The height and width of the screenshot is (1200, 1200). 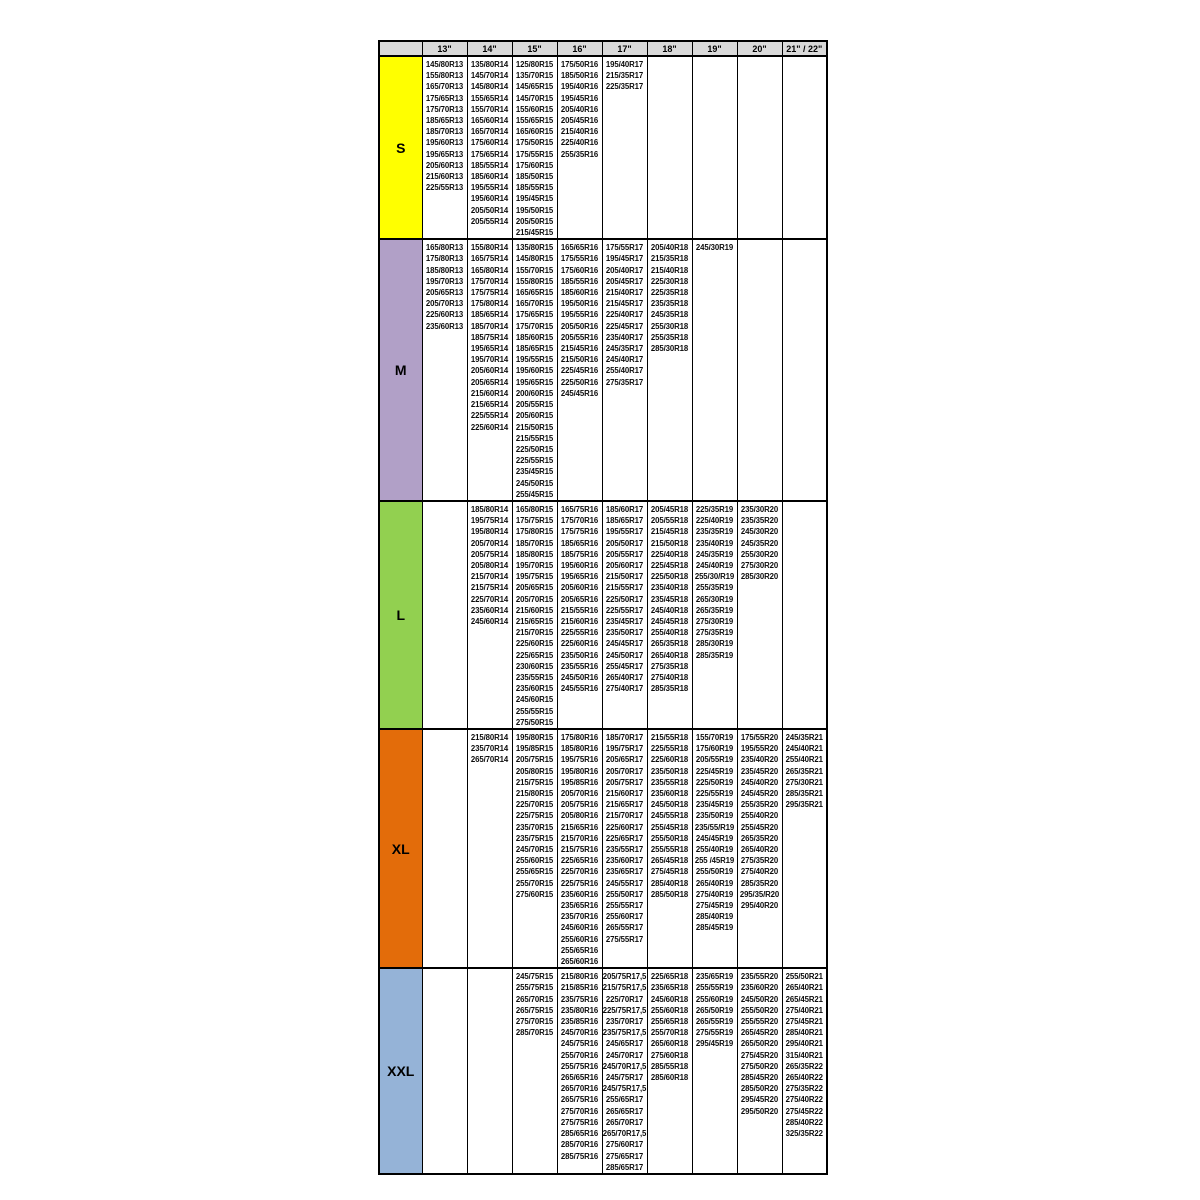 What do you see at coordinates (489, 248) in the screenshot?
I see `tire-size: 155/80R14` at bounding box center [489, 248].